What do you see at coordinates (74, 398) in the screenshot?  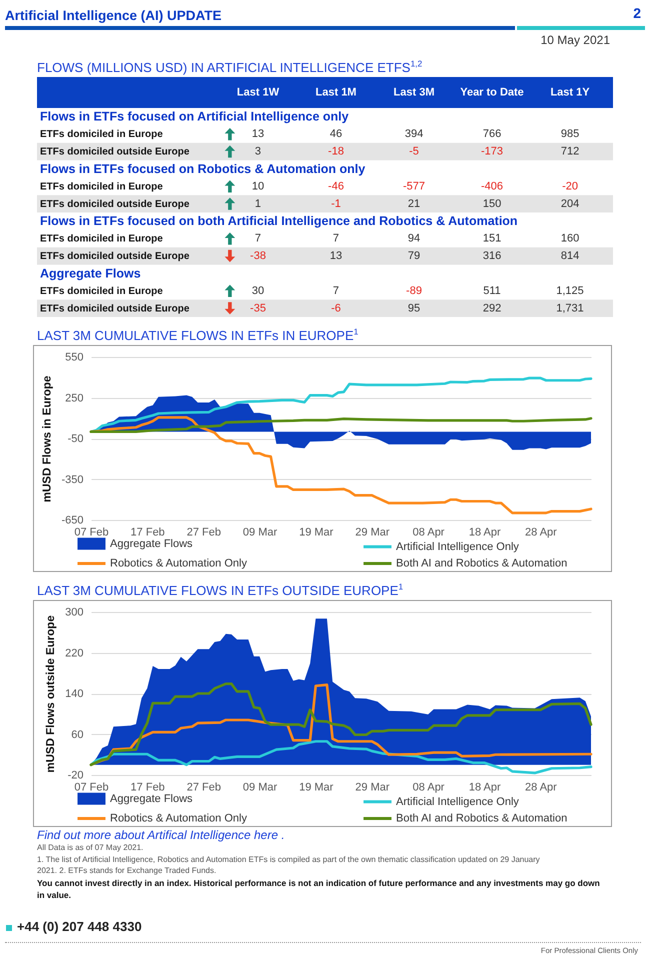 I see `y-tick-label: 250` at bounding box center [74, 398].